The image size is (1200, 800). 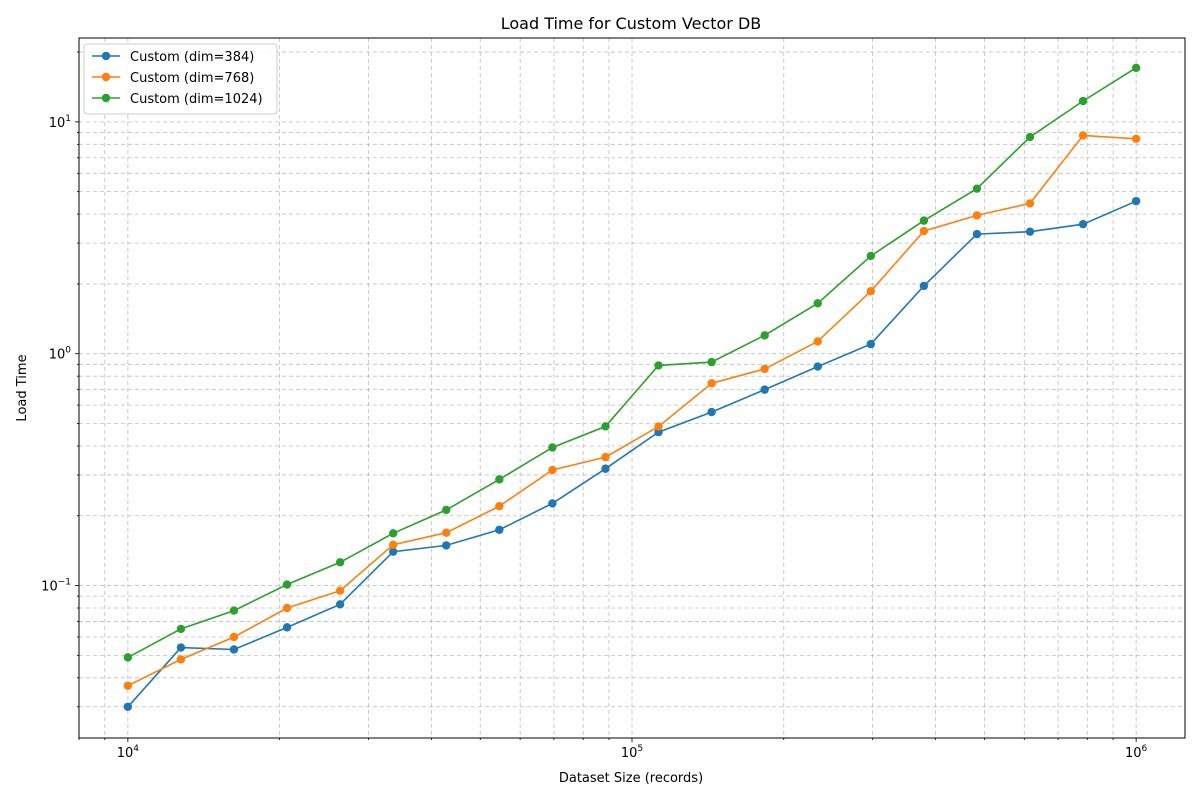 I want to click on legend-item: Custom (dim=384), so click(x=173, y=57).